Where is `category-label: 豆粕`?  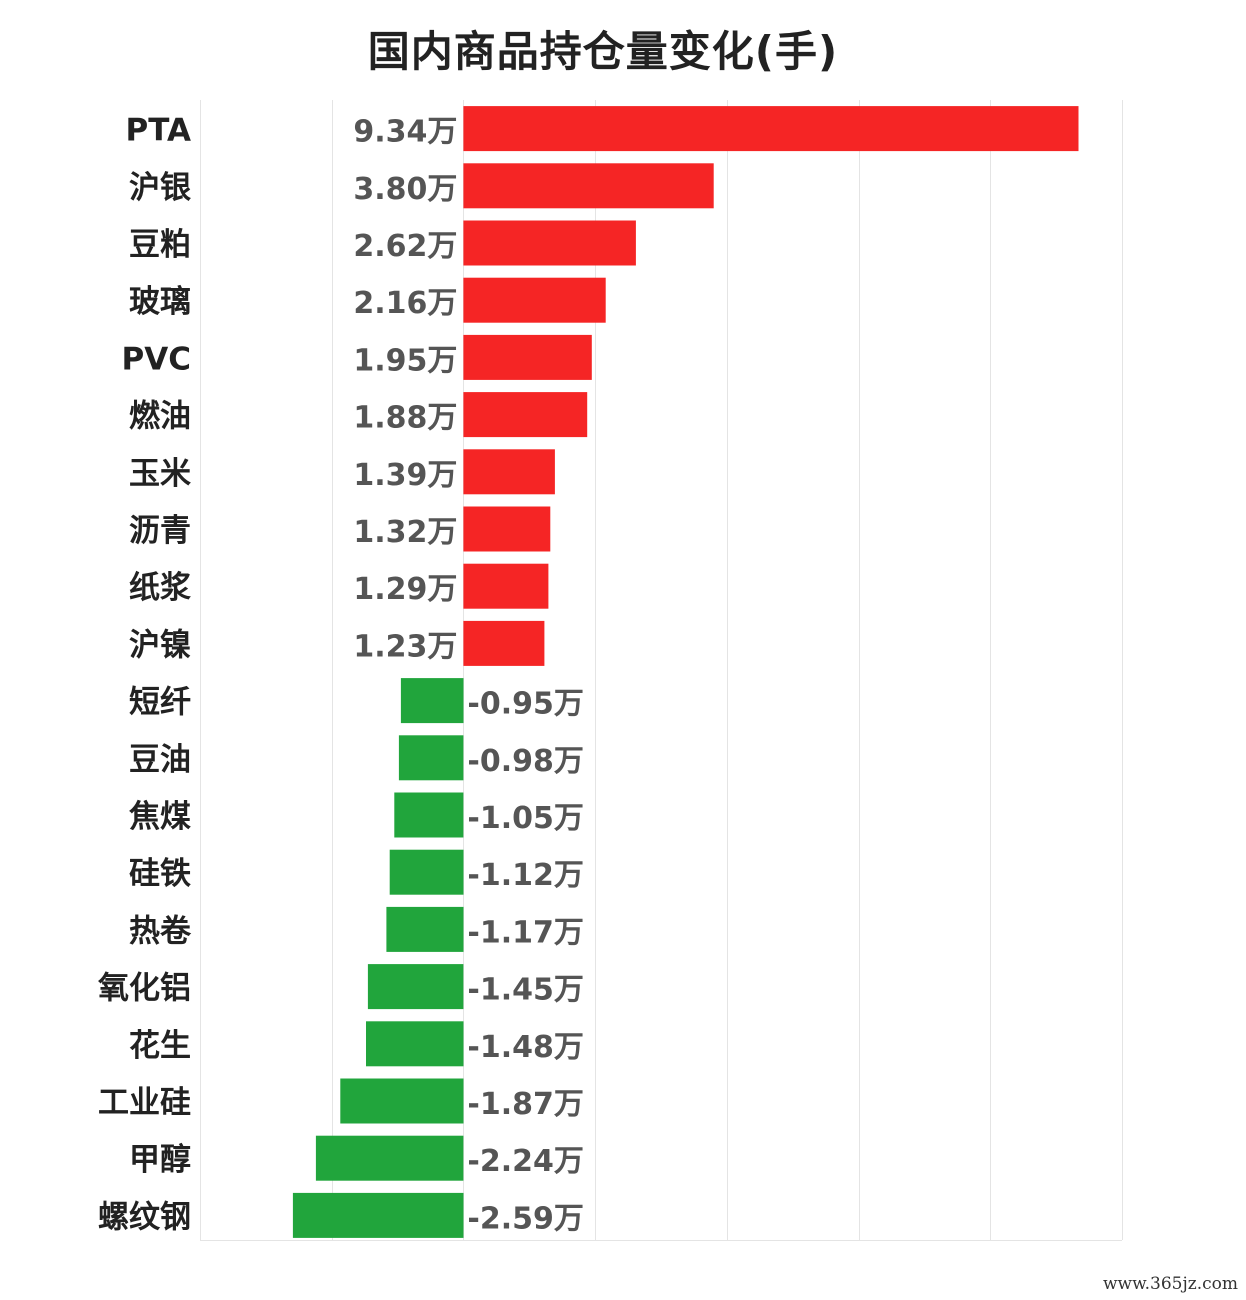 category-label: 豆粕 is located at coordinates (160, 245).